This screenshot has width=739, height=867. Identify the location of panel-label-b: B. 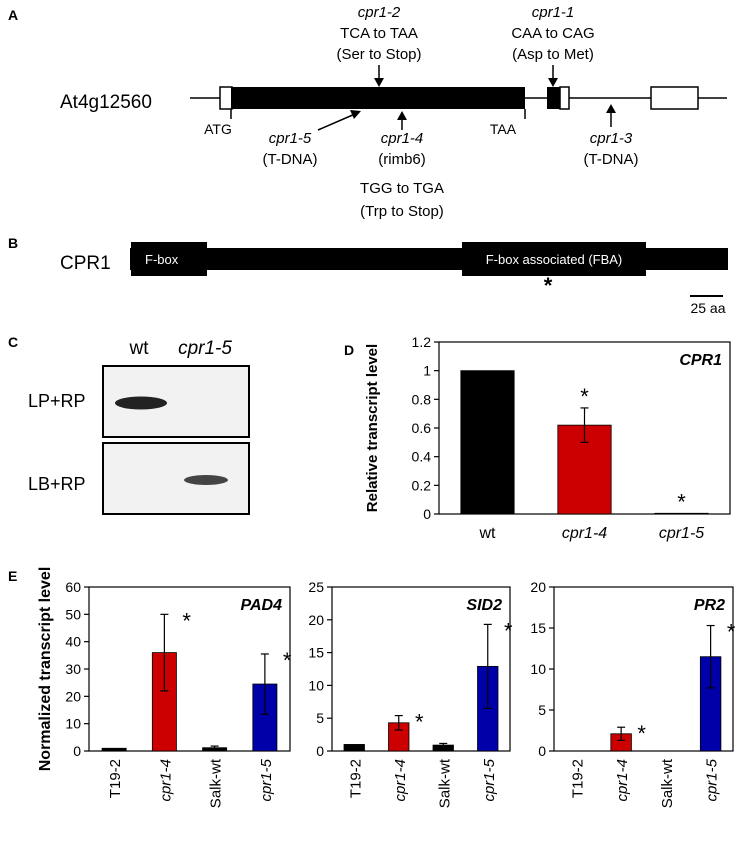
(13, 243).